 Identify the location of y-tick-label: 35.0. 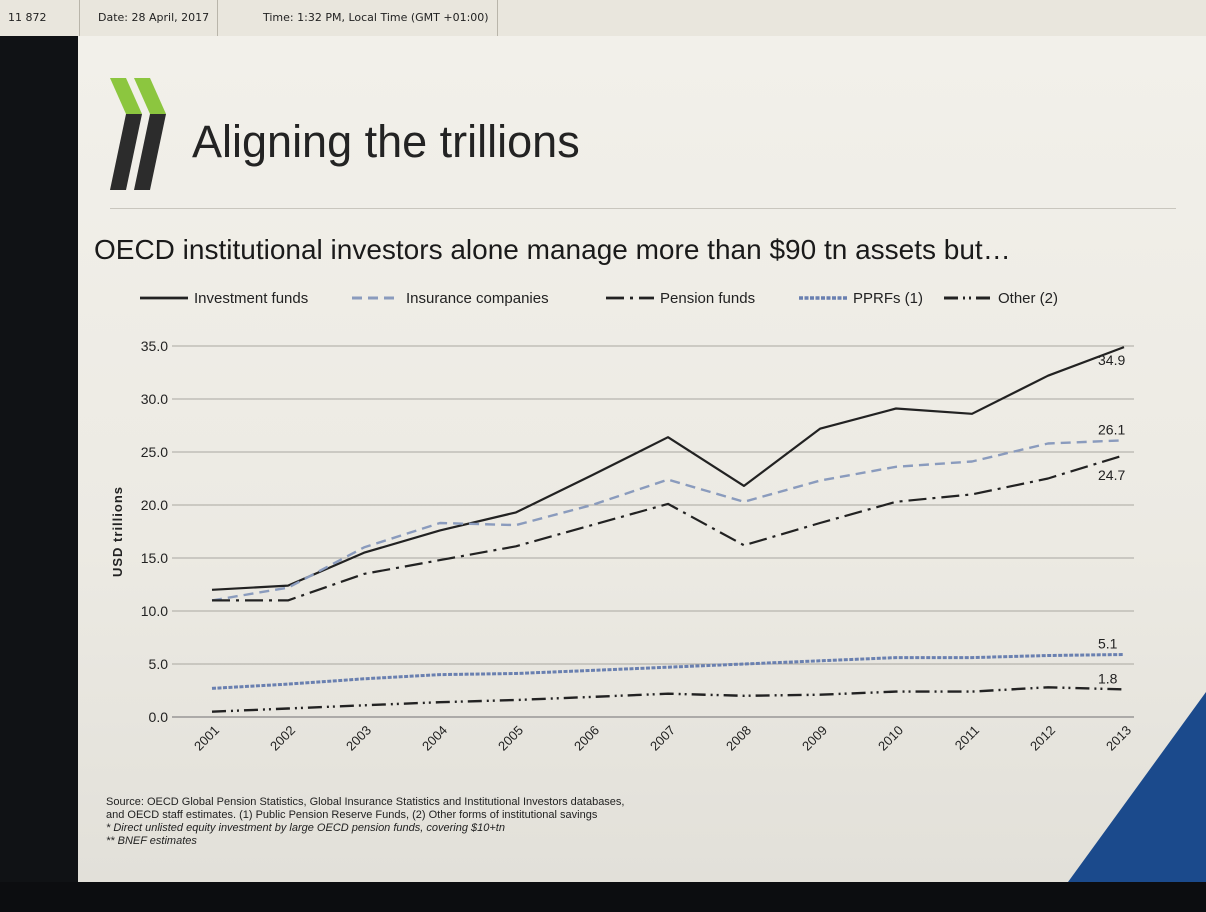
(154, 346).